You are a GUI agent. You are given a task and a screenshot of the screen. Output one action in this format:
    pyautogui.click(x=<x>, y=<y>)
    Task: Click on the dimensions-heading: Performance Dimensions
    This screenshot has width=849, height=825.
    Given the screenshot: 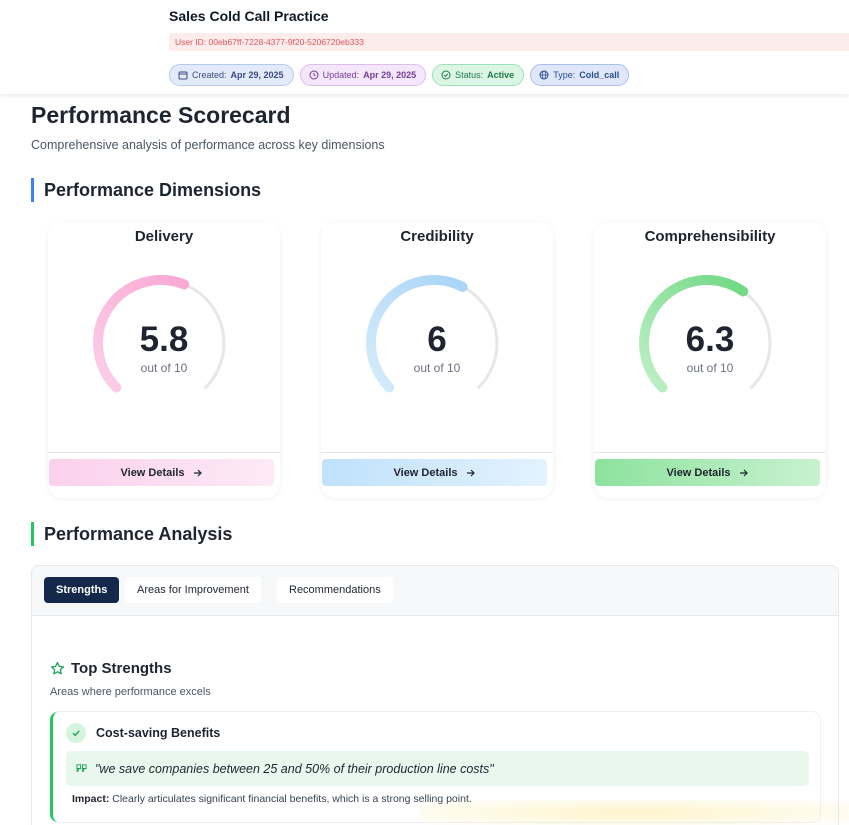 What is the action you would take?
    pyautogui.click(x=146, y=190)
    